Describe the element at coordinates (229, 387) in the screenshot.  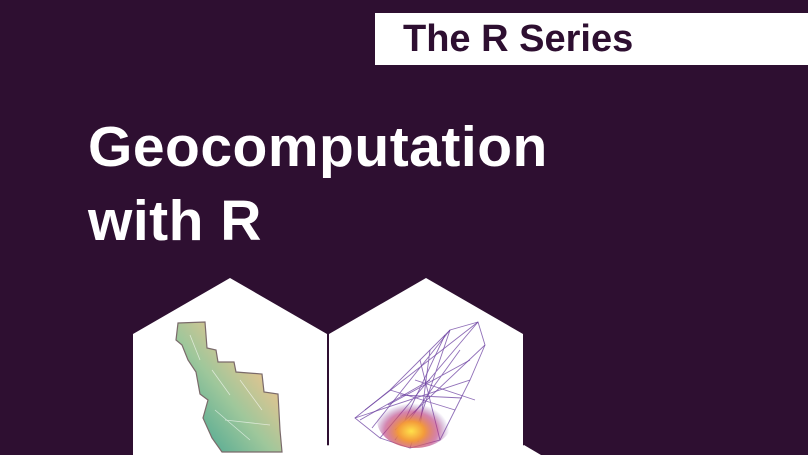
I see `terrain-map-icon` at that location.